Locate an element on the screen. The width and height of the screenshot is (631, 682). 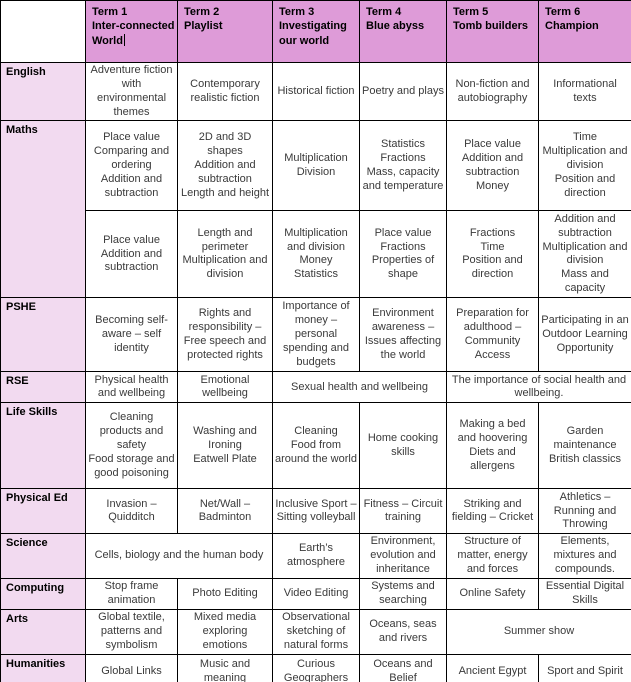
row-label-maths: Maths is located at coordinates (43, 209).